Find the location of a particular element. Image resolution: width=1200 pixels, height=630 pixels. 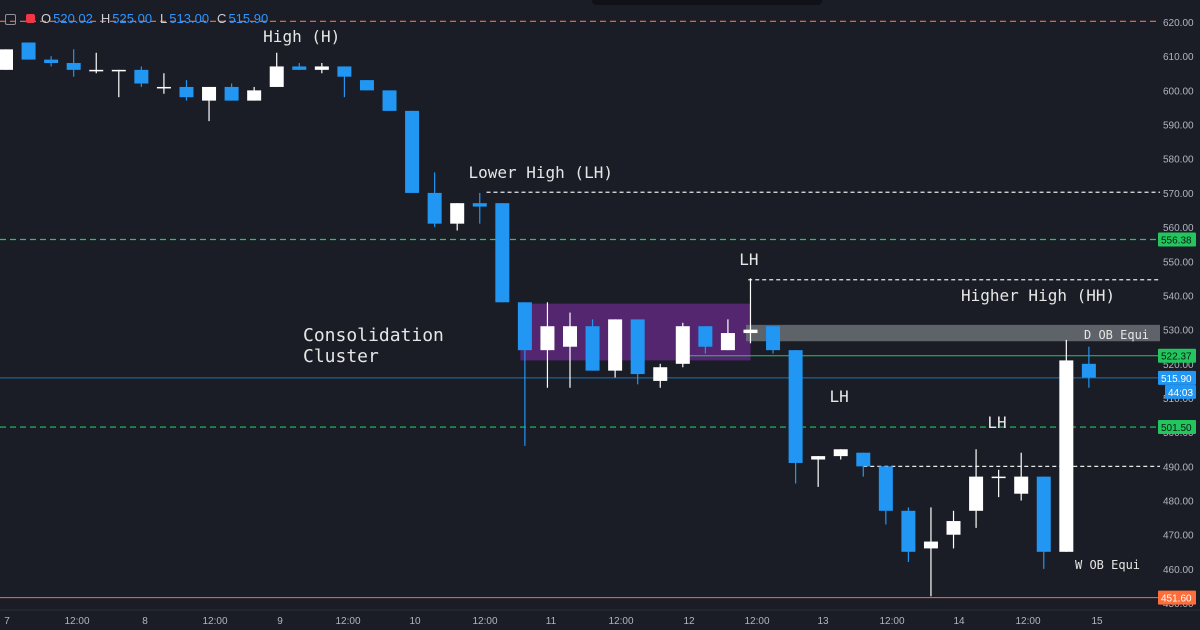

label-consolidation-1: Consolidation is located at coordinates (373, 335).